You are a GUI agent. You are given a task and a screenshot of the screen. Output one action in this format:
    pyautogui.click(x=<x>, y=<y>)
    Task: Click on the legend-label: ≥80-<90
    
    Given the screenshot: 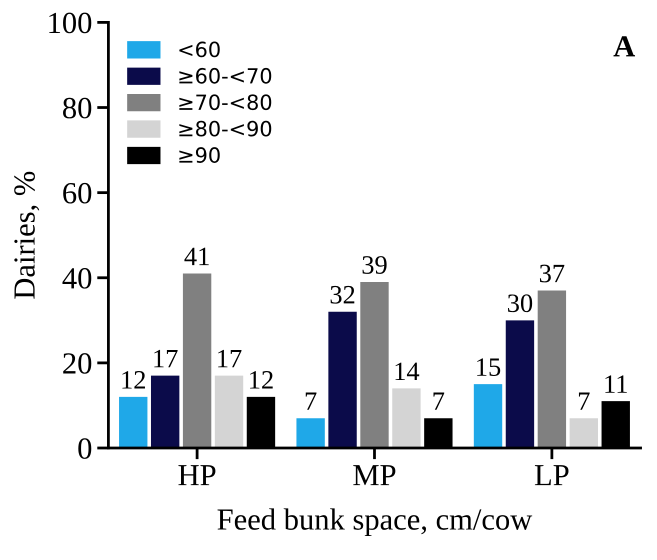 What is the action you would take?
    pyautogui.click(x=225, y=128)
    